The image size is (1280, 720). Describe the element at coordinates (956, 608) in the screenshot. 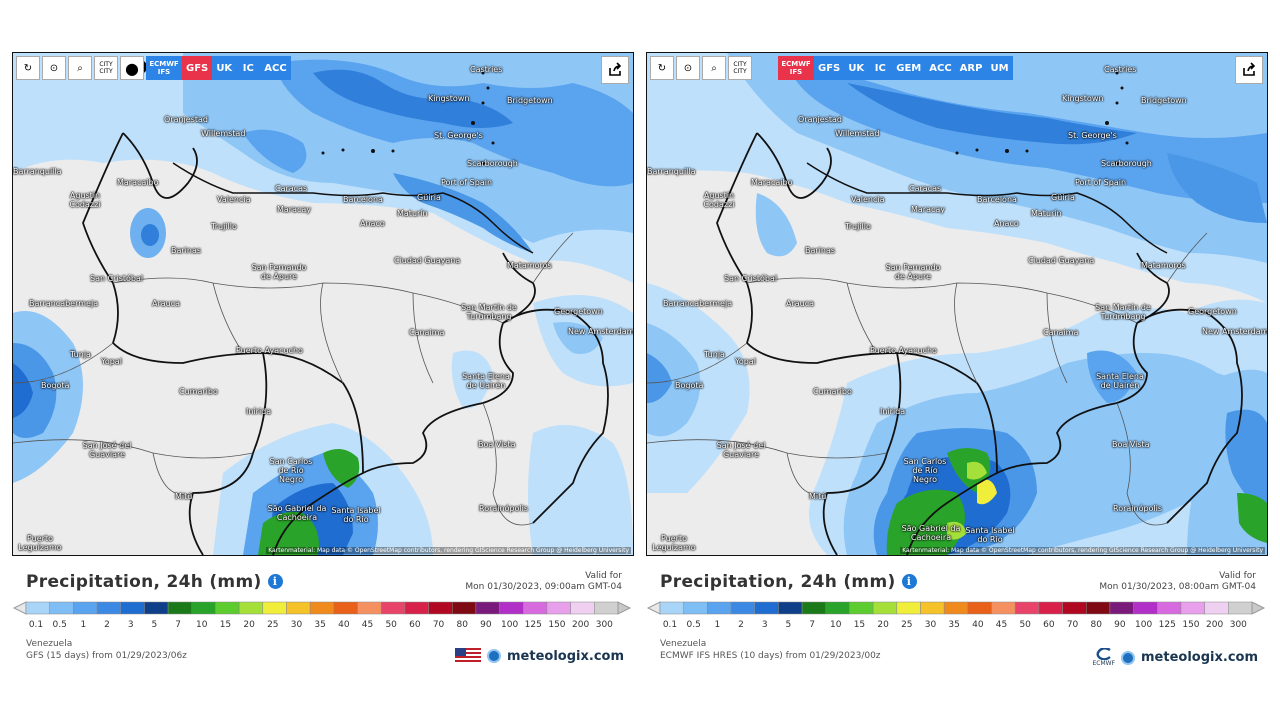

I see `legend-colorbar` at that location.